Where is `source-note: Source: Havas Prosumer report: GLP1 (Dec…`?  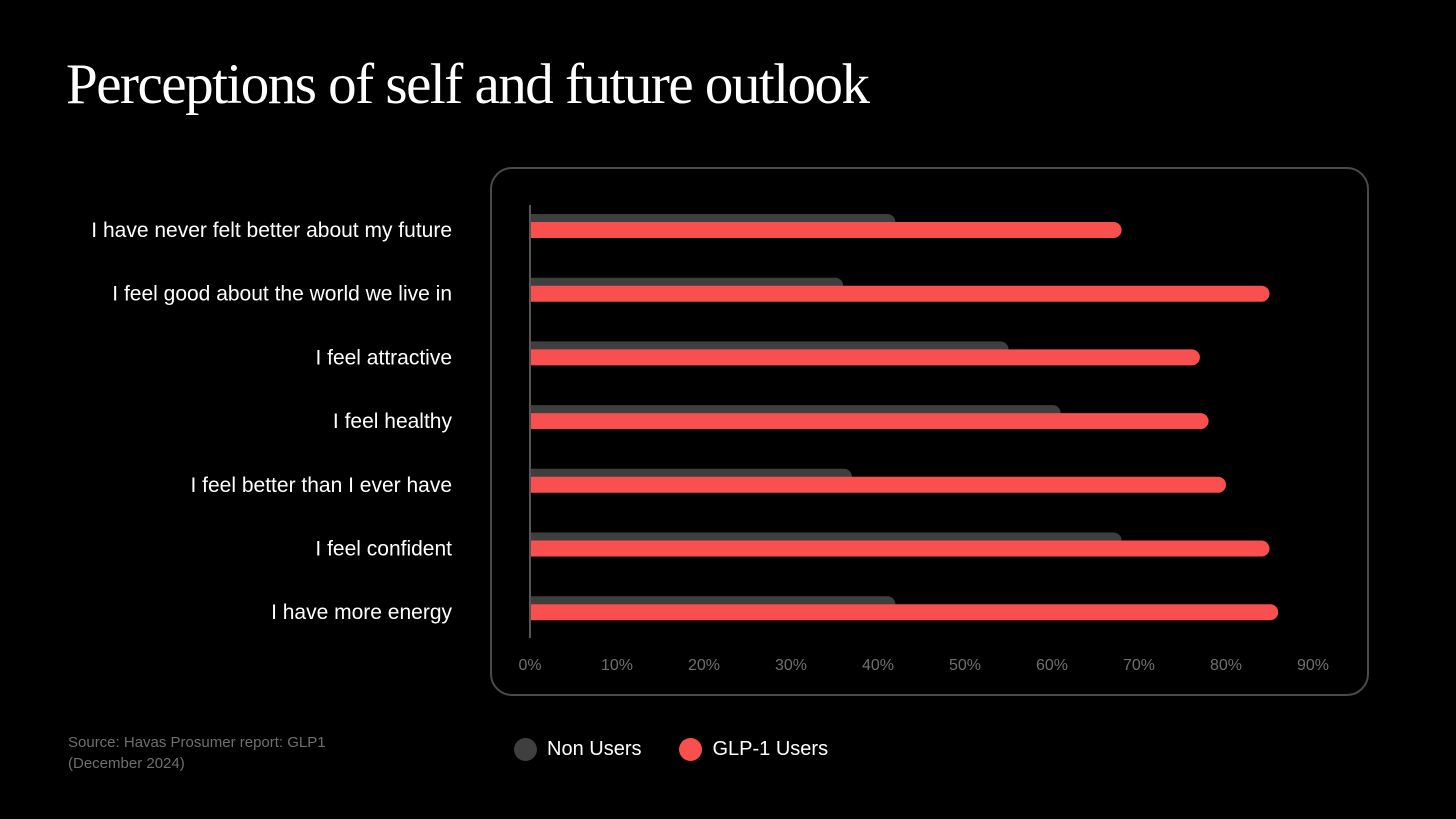 source-note: Source: Havas Prosumer report: GLP1 (Dec… is located at coordinates (233, 753).